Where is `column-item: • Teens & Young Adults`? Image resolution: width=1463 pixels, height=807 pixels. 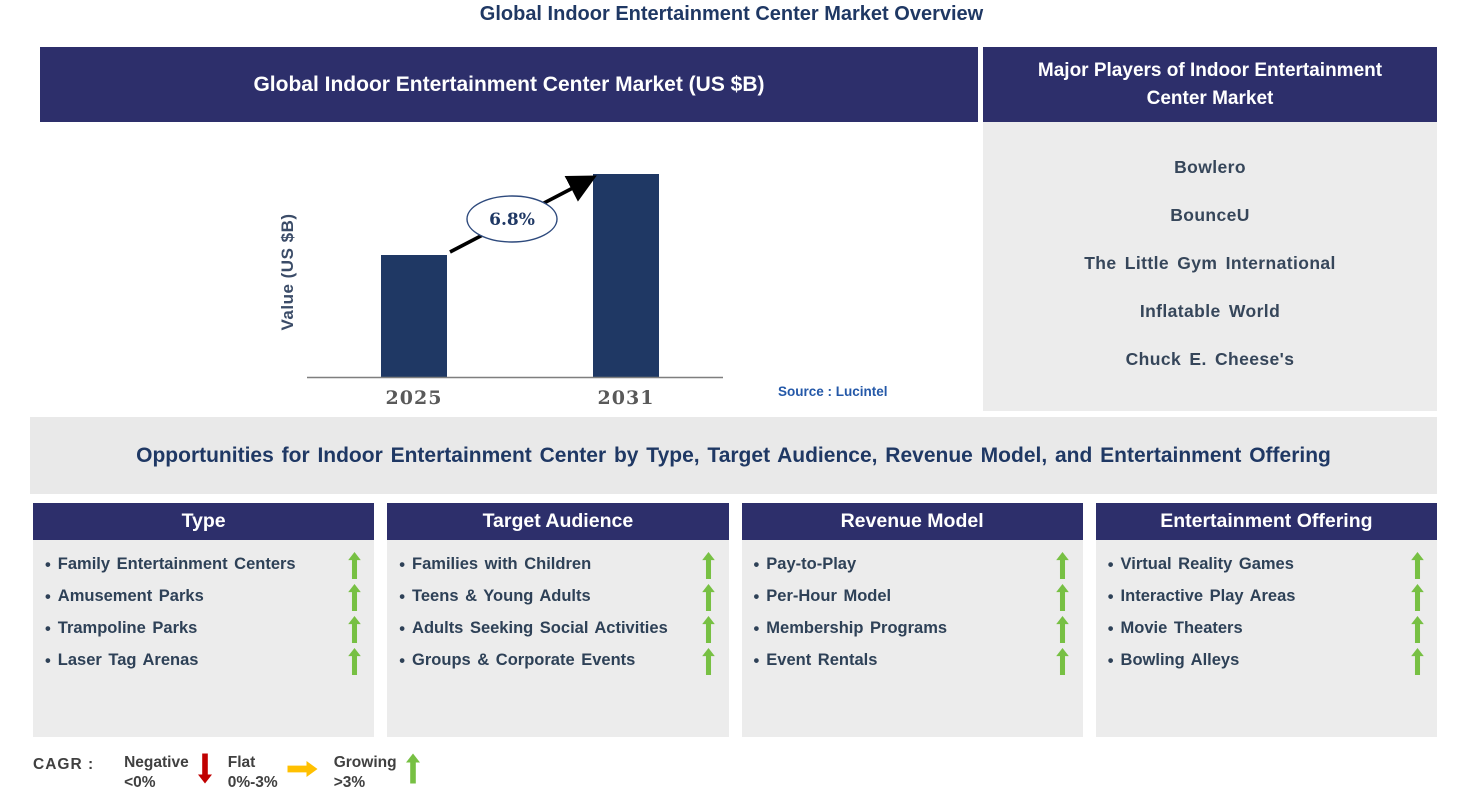 column-item: • Teens & Young Adults is located at coordinates (556, 597).